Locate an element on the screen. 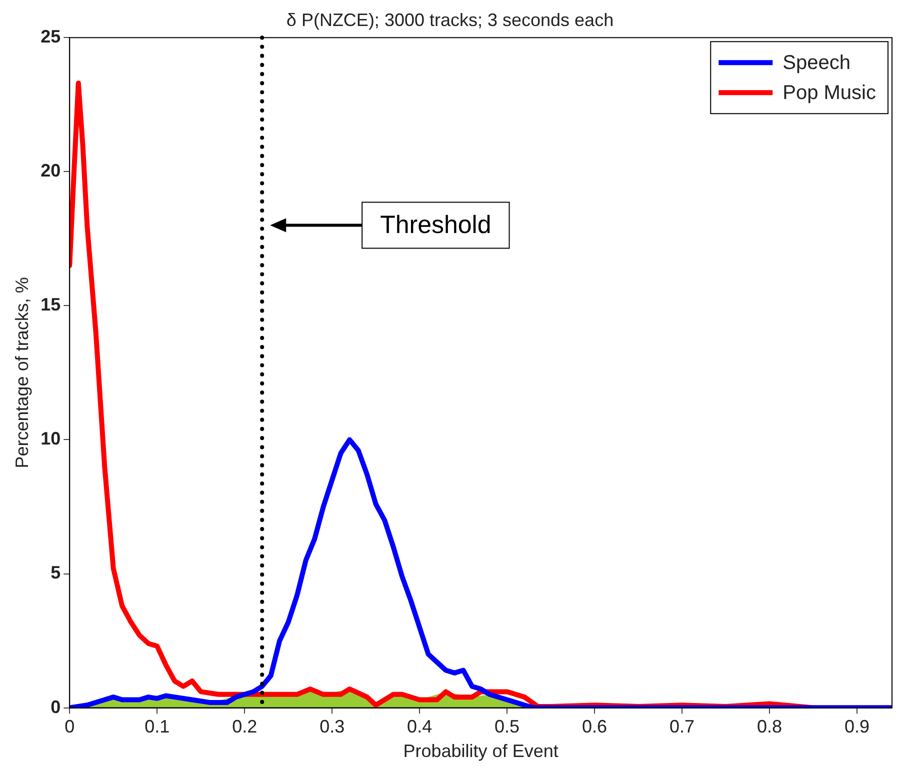 This screenshot has width=904, height=771. x-tick-label: 0.3 is located at coordinates (332, 726).